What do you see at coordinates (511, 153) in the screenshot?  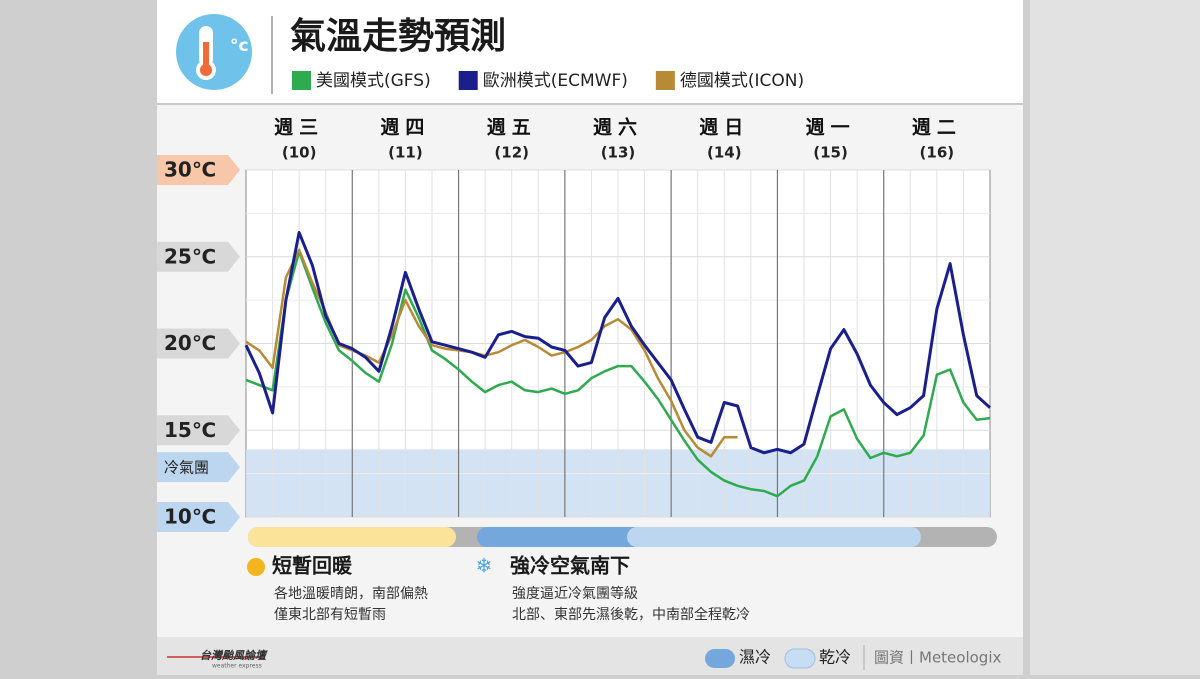 I see `date-label: (12)` at bounding box center [511, 153].